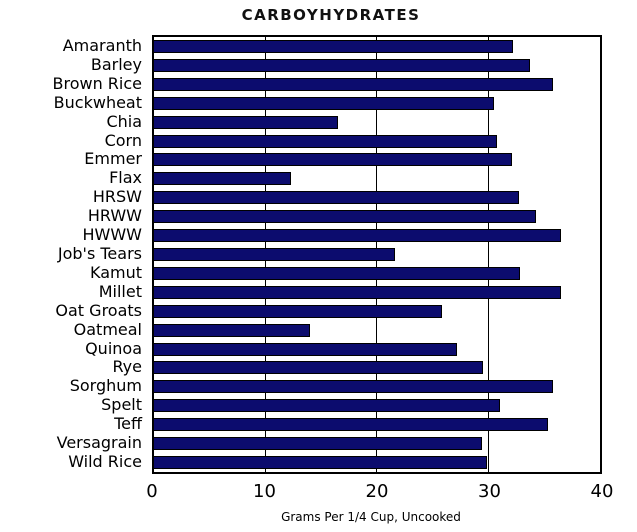 Image resolution: width=637 pixels, height=532 pixels. What do you see at coordinates (326, 141) in the screenshot?
I see `bar-corn` at bounding box center [326, 141].